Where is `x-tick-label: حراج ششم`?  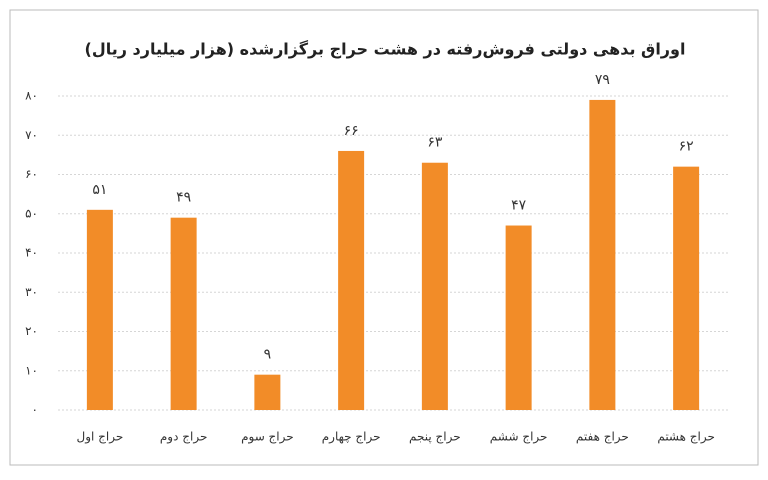 x-tick-label: حراج ششم is located at coordinates (519, 437).